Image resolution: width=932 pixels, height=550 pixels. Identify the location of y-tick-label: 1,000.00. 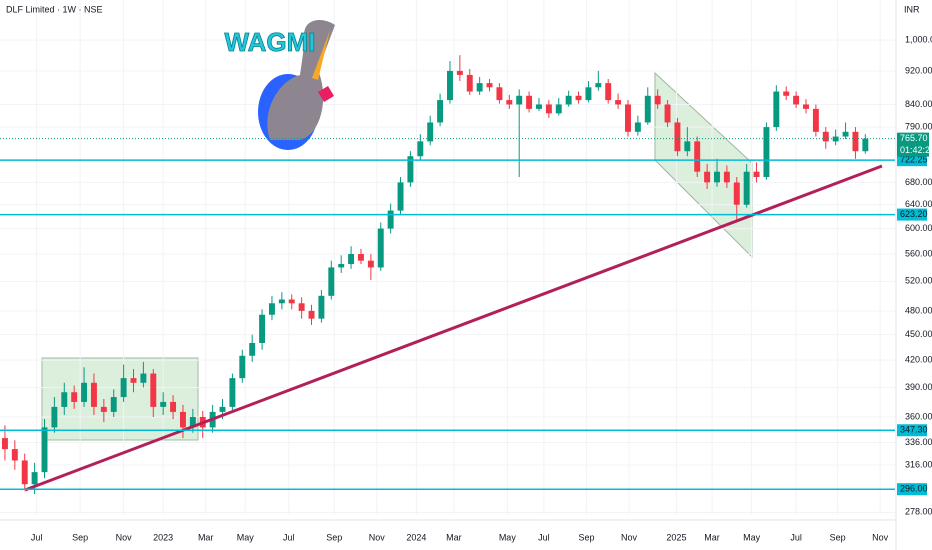
(918, 40).